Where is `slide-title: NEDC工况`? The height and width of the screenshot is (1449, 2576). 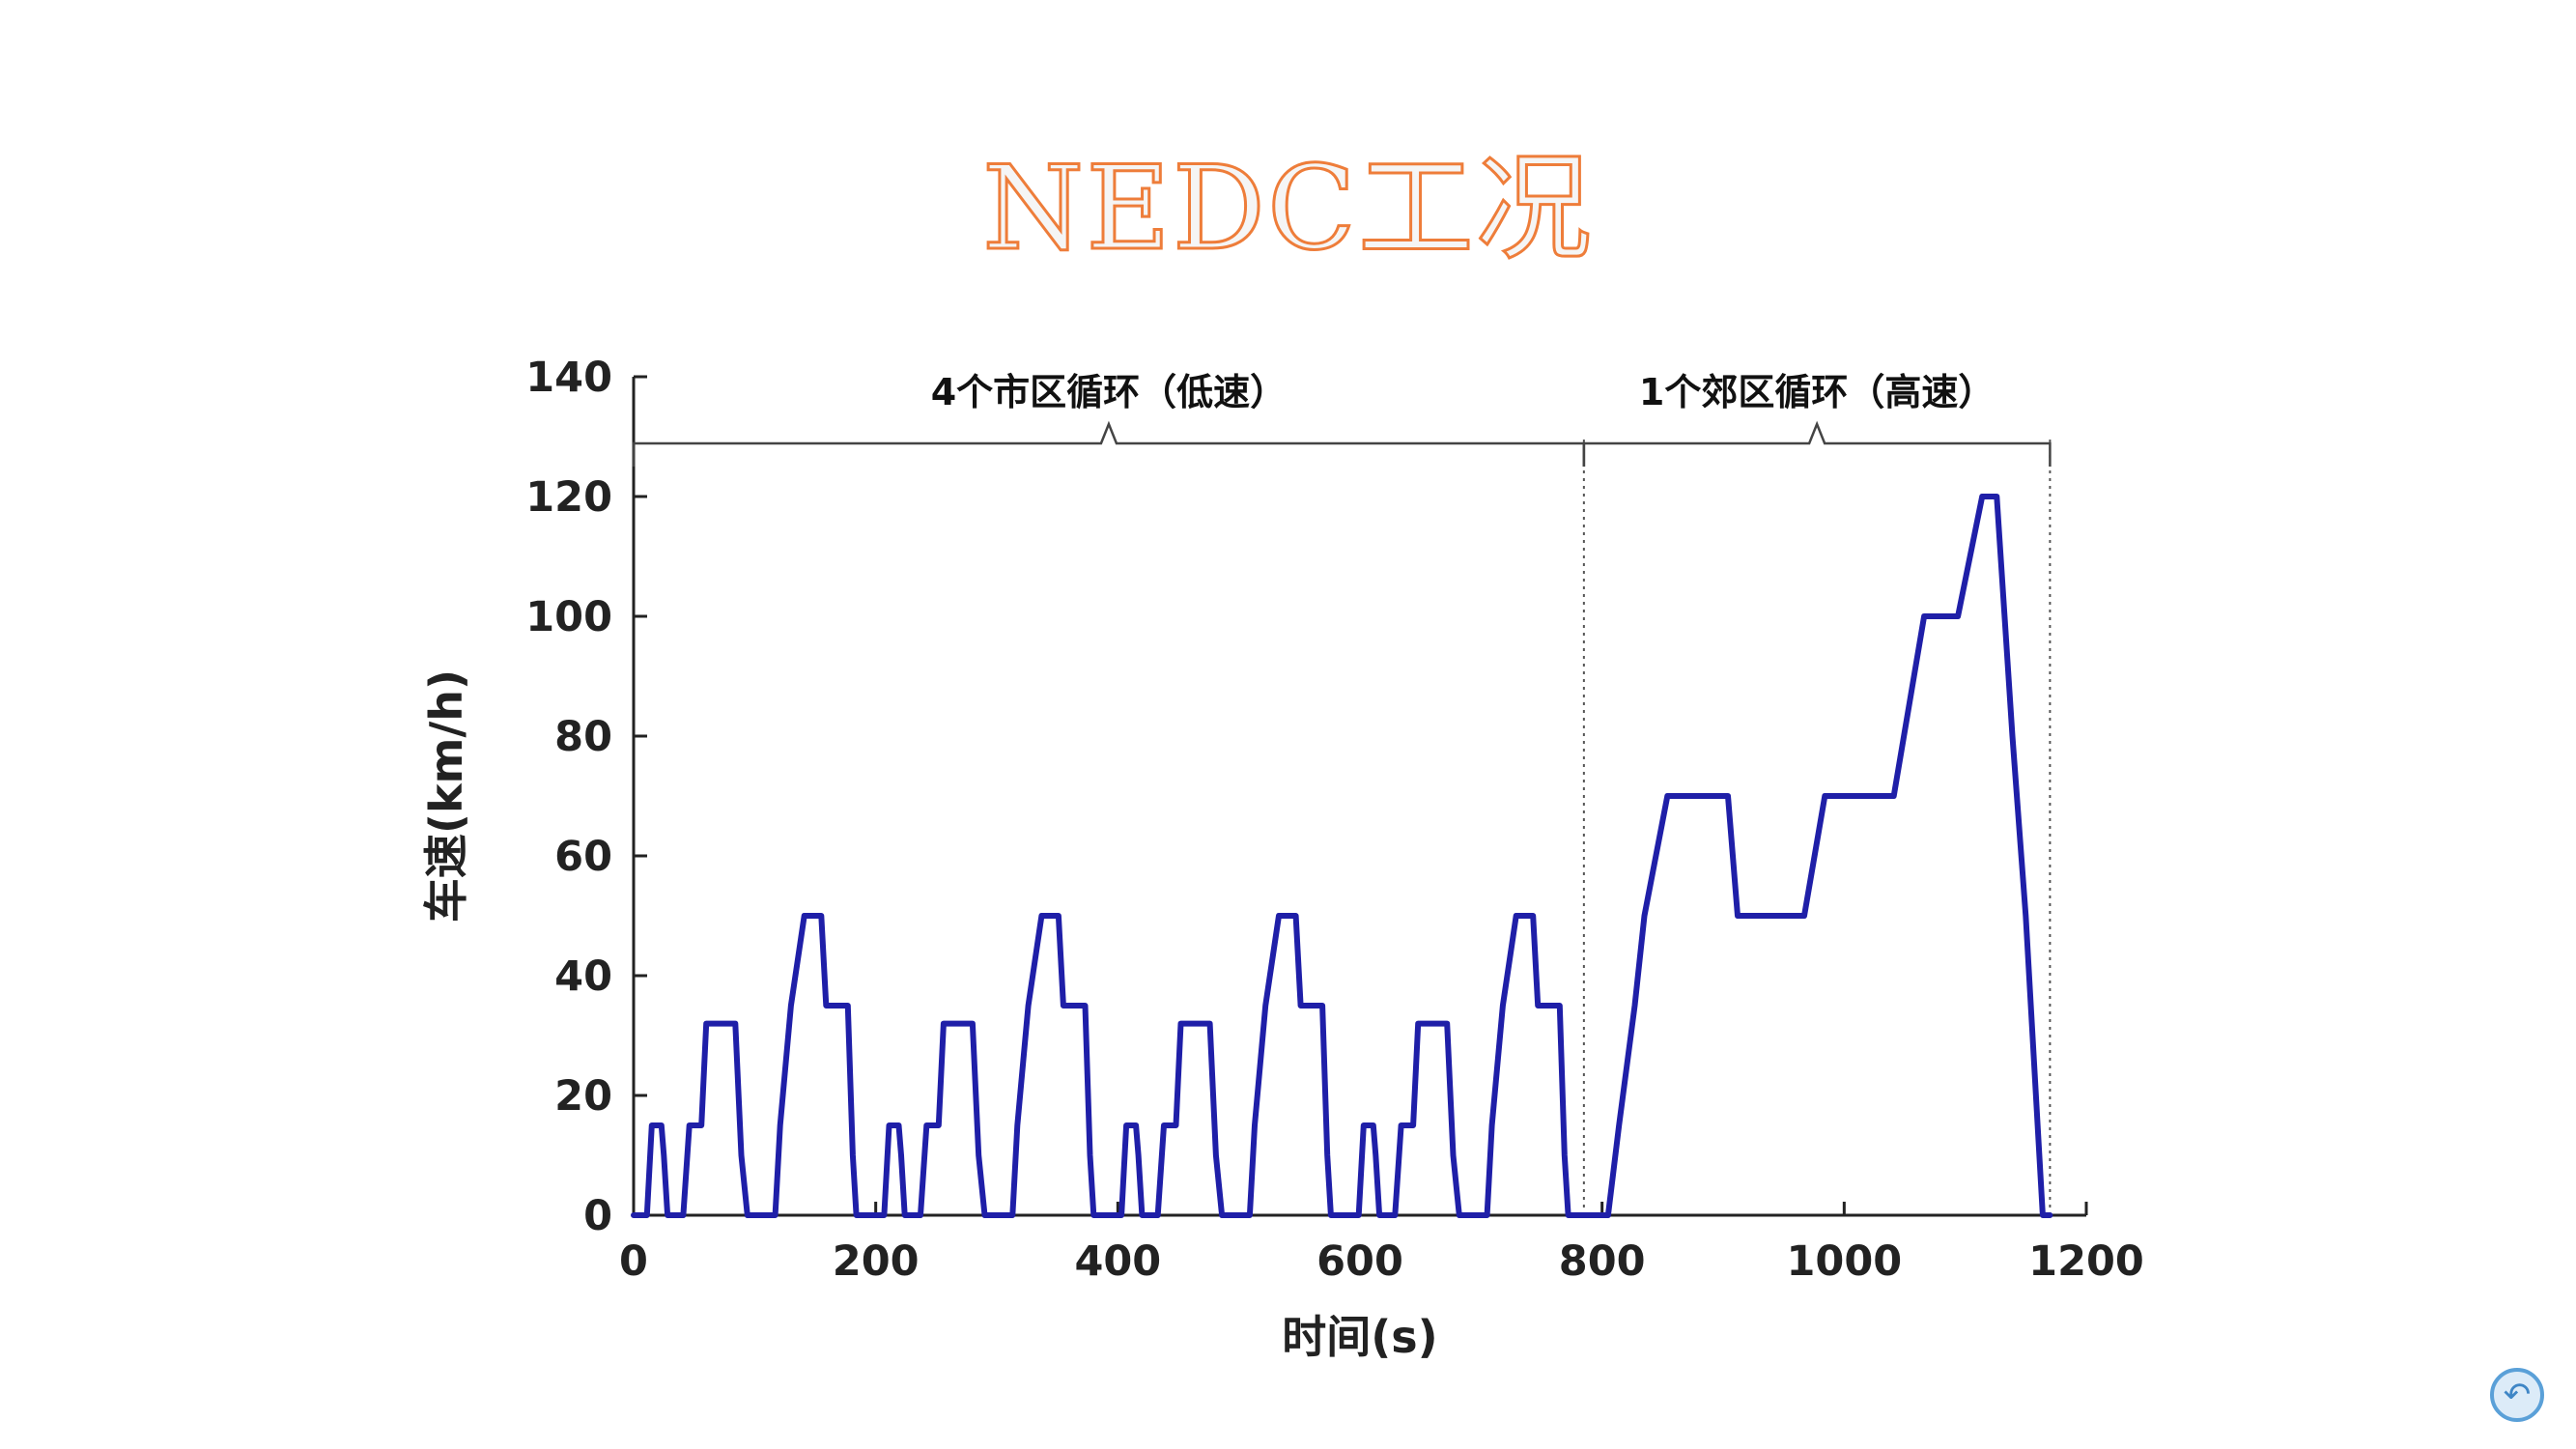
slide-title: NEDC工况 is located at coordinates (1287, 209).